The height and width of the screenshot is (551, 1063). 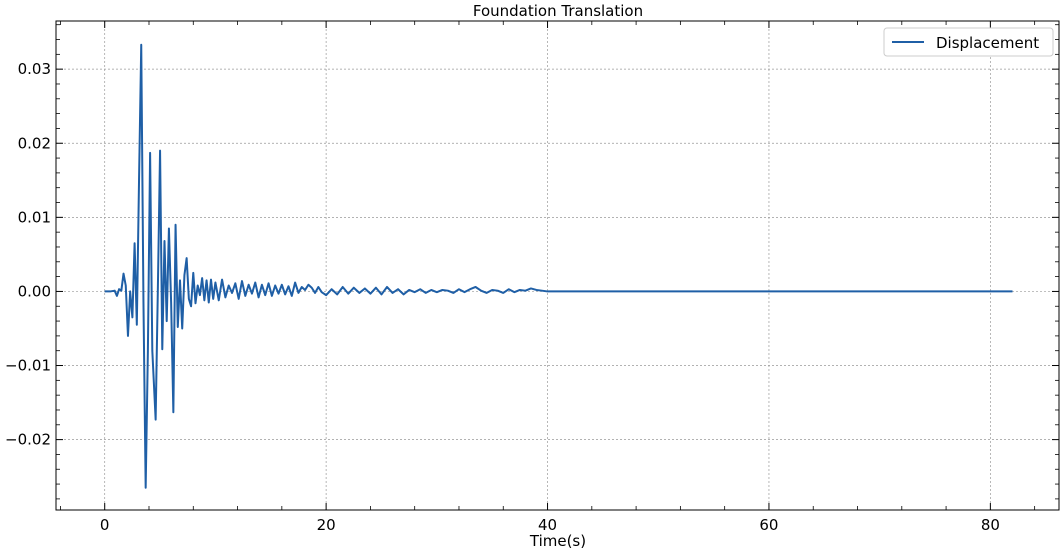 I want to click on legend-box, so click(x=968, y=42).